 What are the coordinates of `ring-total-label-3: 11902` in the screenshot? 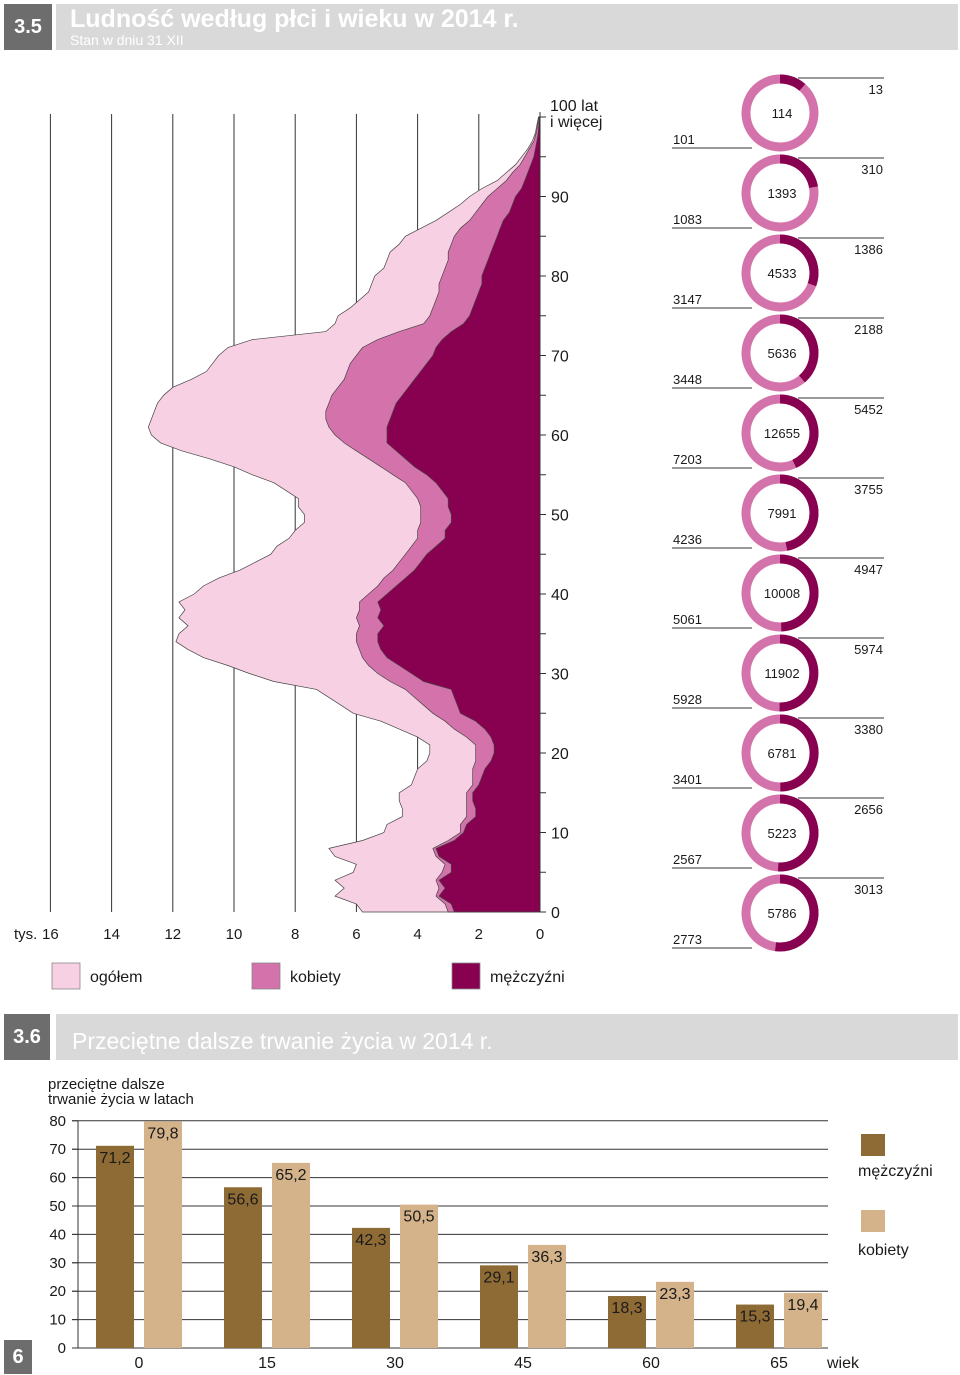 It's located at (781, 673).